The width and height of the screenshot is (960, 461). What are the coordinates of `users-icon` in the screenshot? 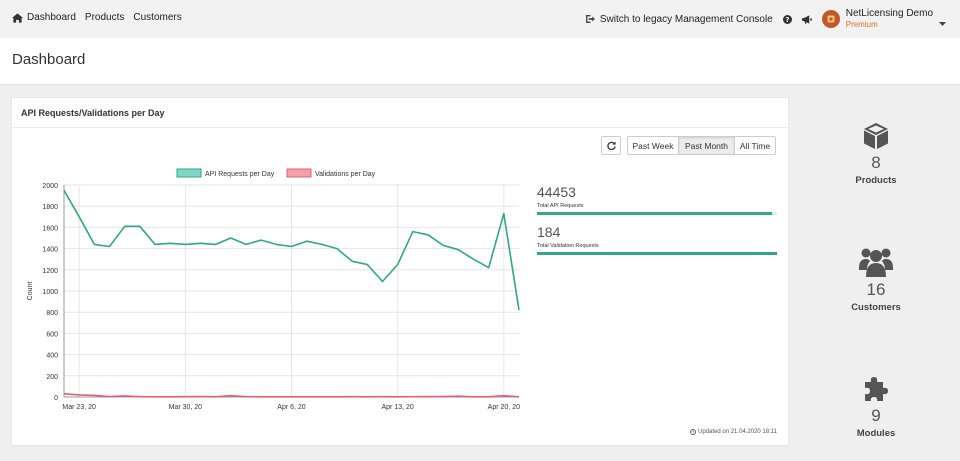 It's located at (876, 262).